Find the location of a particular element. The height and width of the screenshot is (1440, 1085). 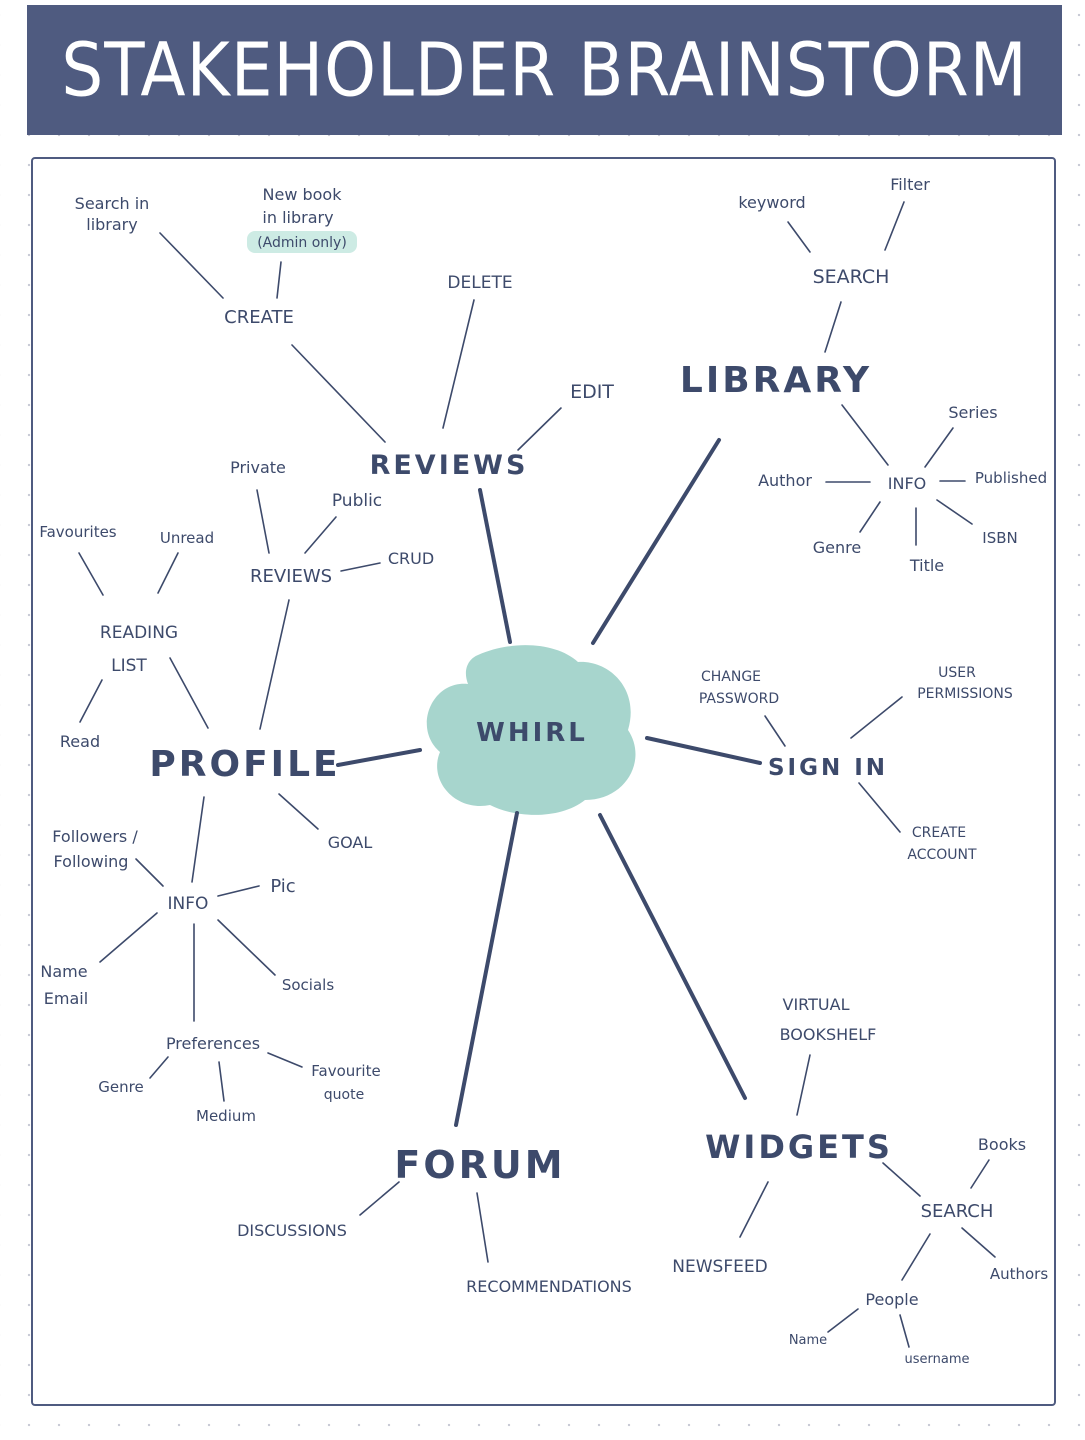

link-create-newbook is located at coordinates (279, 280).